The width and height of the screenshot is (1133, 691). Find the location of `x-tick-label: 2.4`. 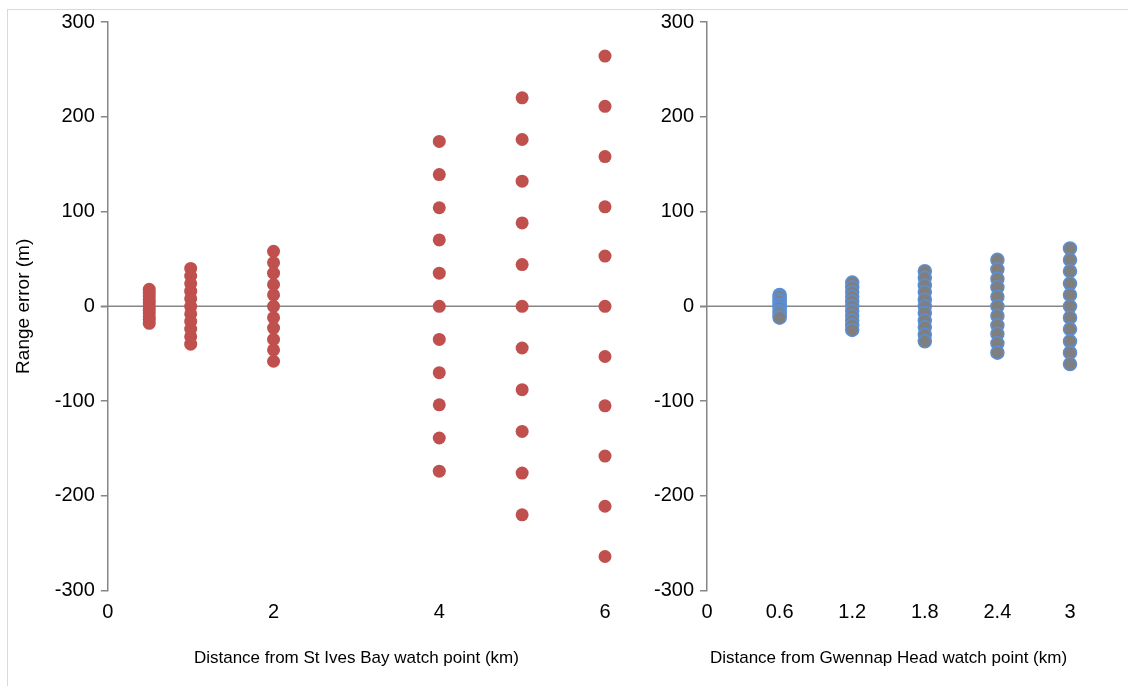

x-tick-label: 2.4 is located at coordinates (997, 611).